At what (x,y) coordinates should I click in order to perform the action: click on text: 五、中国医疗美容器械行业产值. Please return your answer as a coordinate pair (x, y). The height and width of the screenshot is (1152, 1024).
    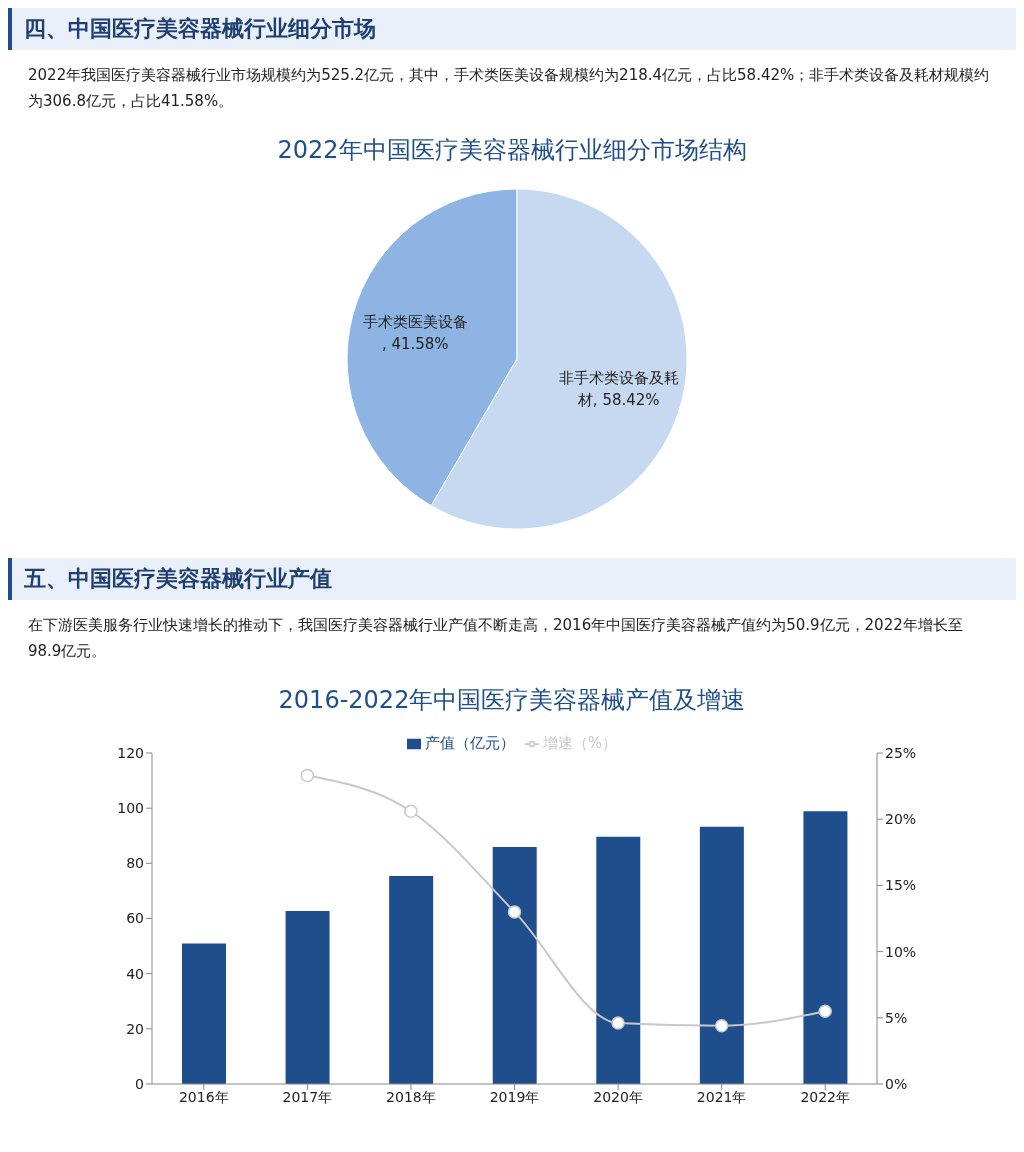
    Looking at the image, I should click on (512, 579).